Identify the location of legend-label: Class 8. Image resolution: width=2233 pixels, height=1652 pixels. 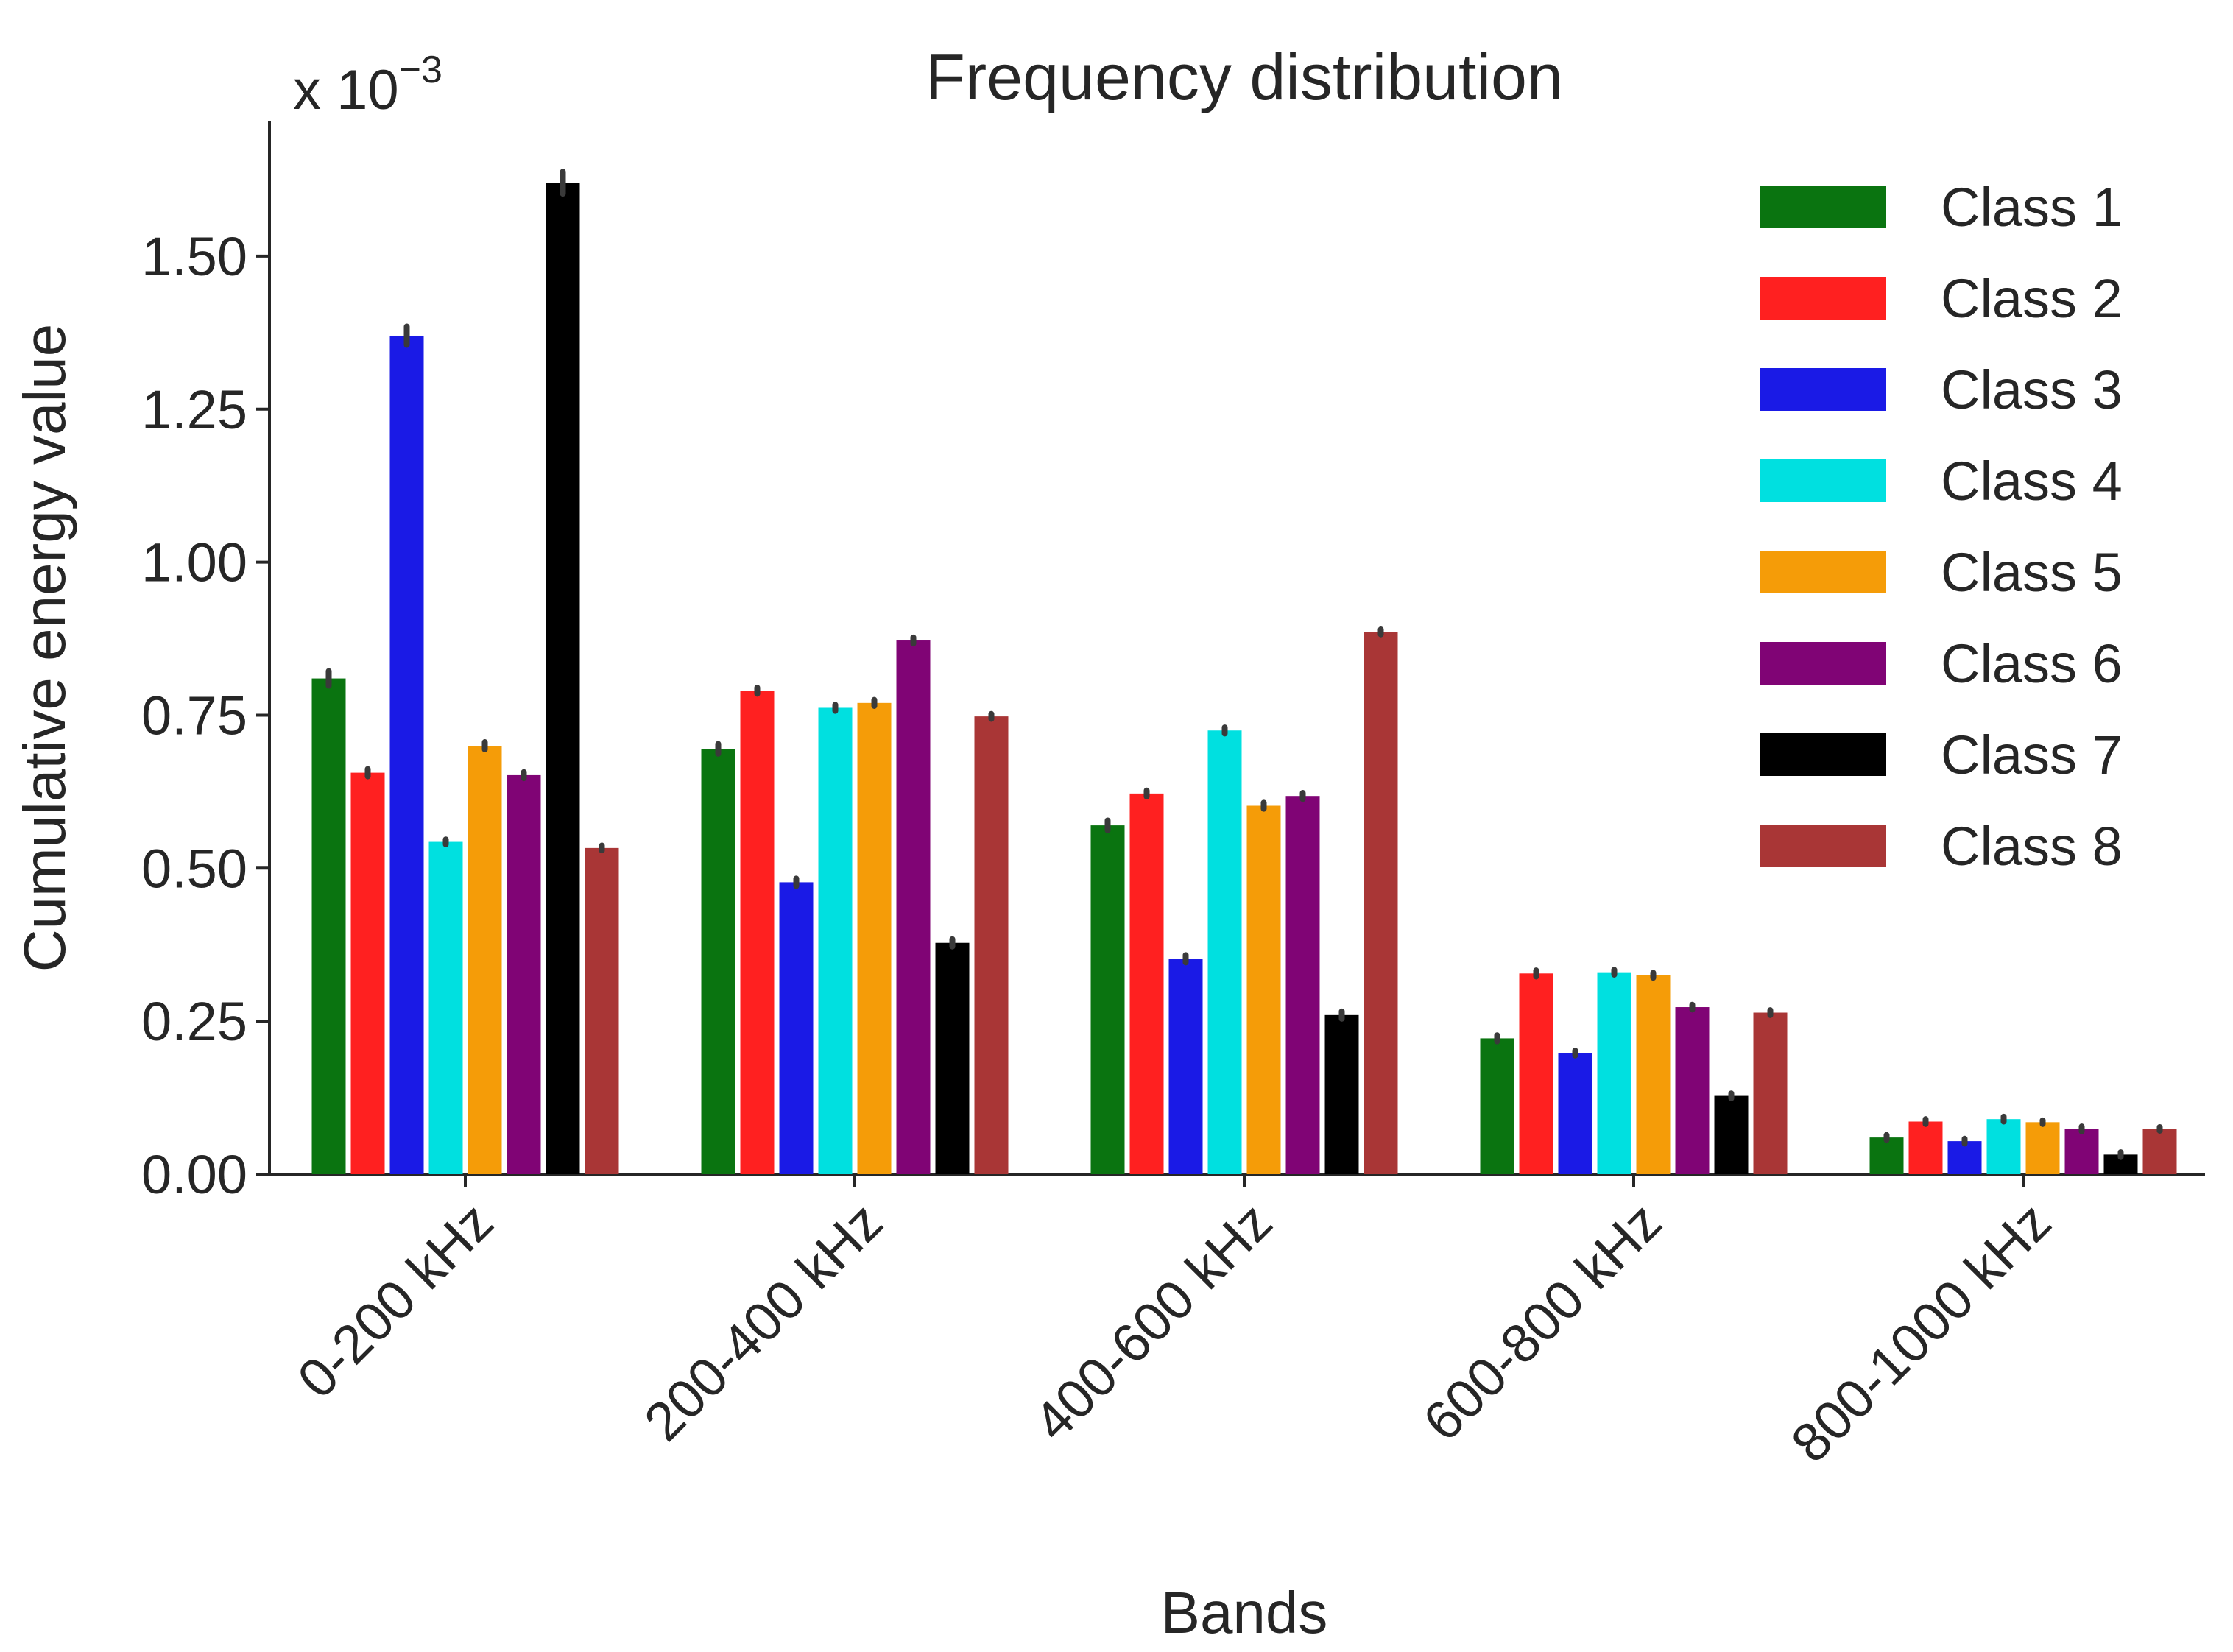
(2032, 846).